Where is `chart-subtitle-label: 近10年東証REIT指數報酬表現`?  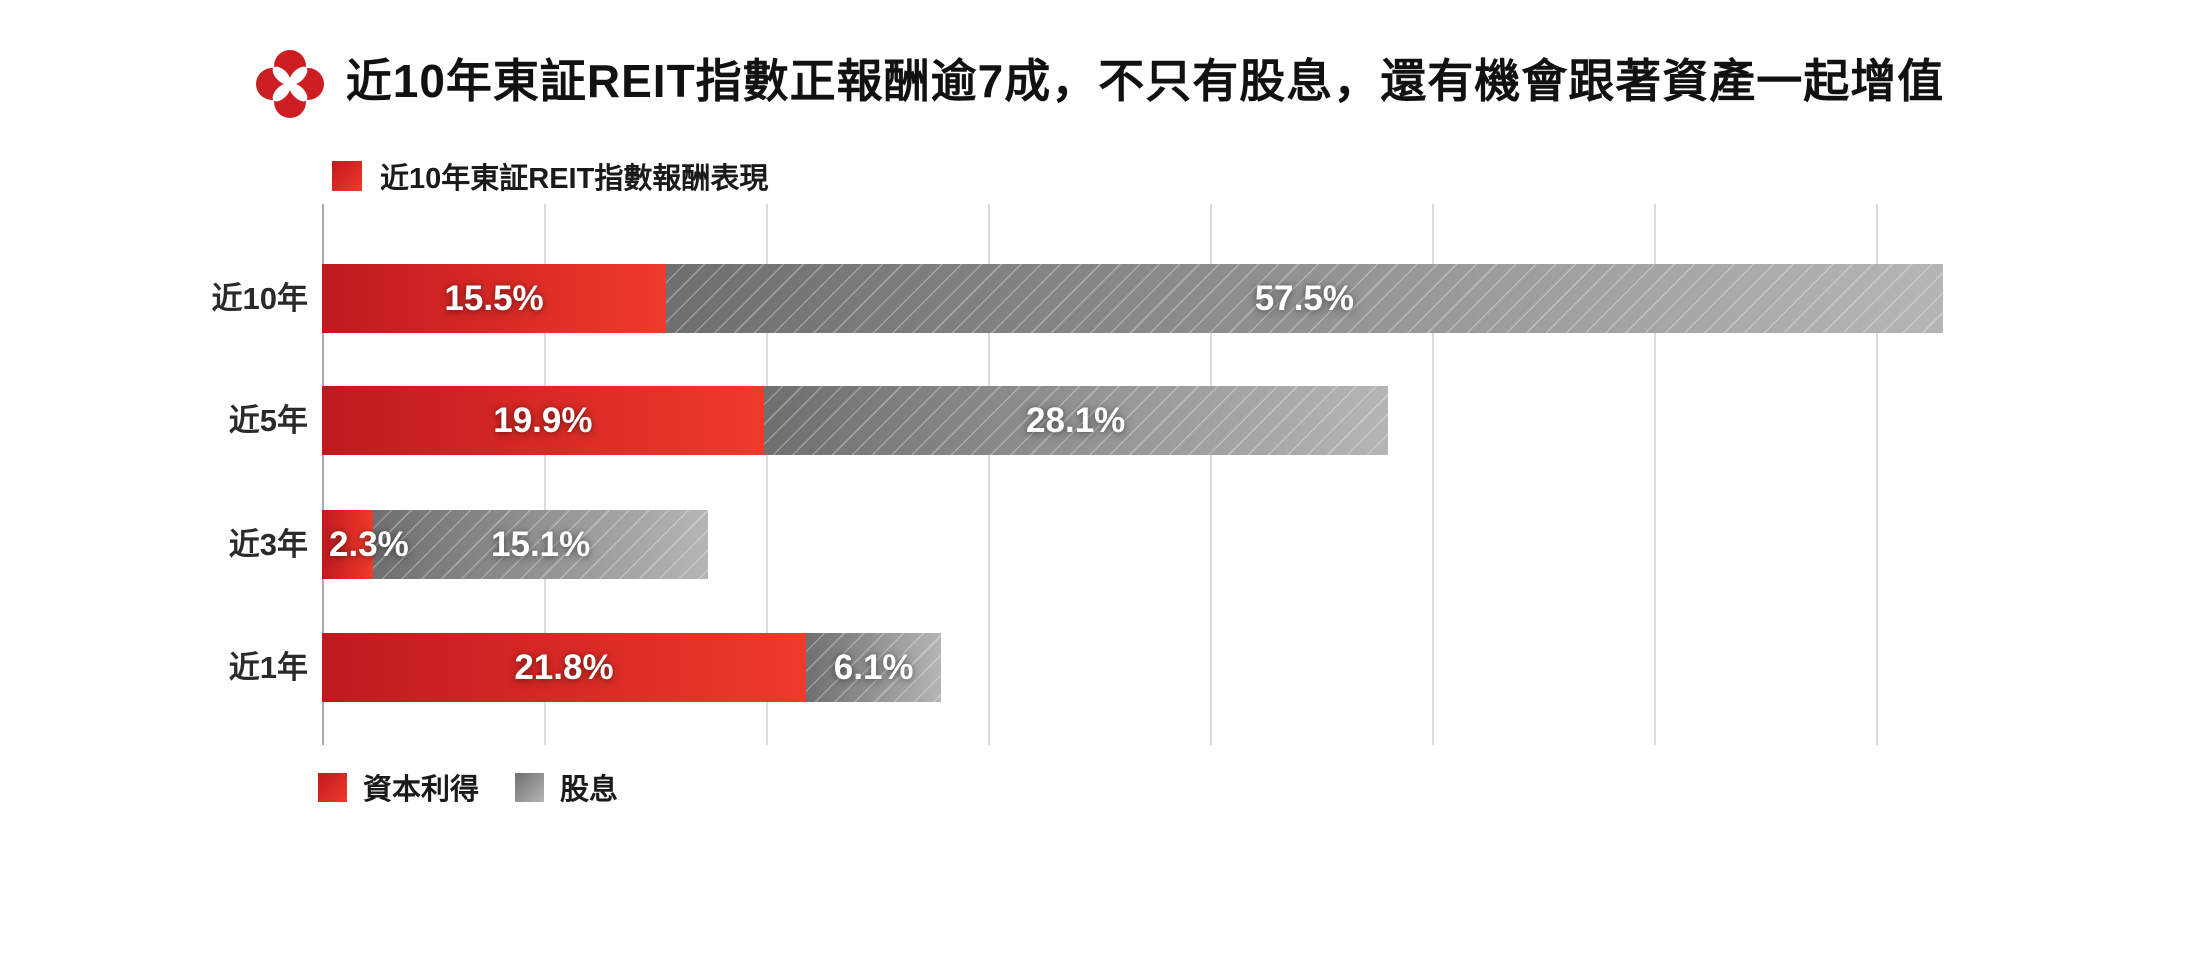 chart-subtitle-label: 近10年東証REIT指數報酬表現 is located at coordinates (574, 179).